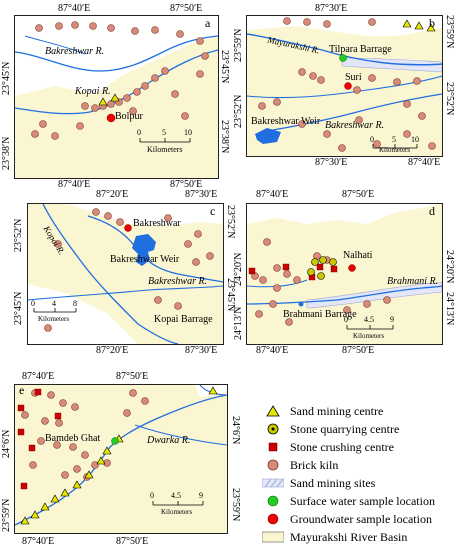 This screenshot has width=456, height=550. I want to click on panel-letter: a, so click(208, 23).